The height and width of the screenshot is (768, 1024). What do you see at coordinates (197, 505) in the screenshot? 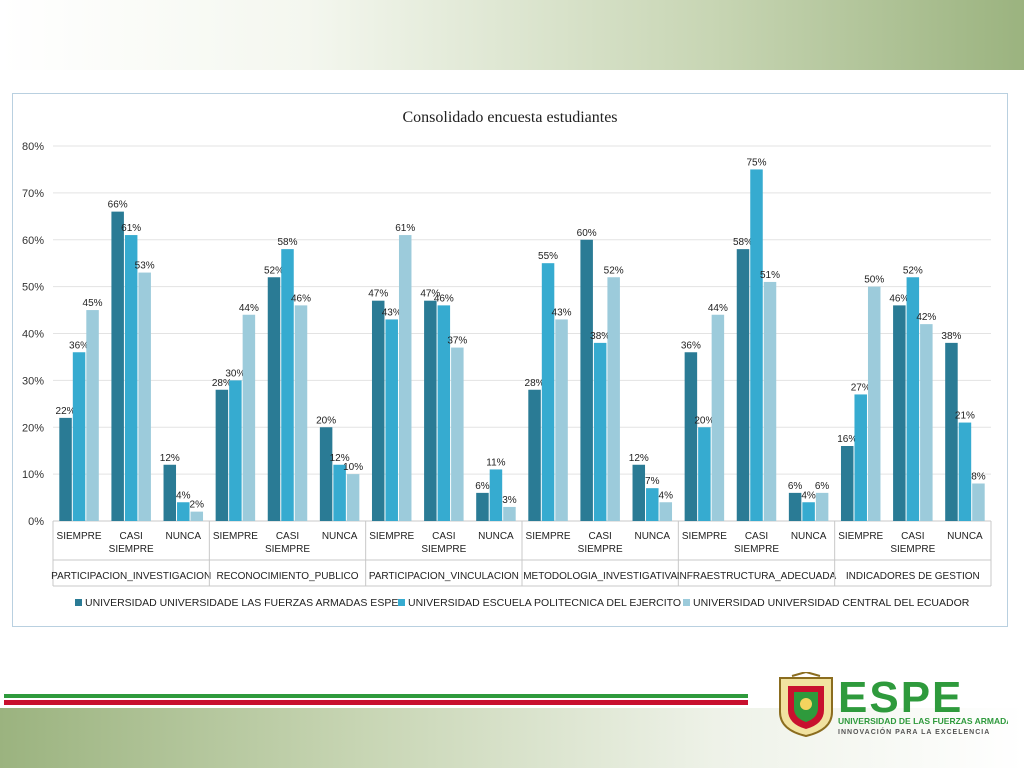
I see `data-label: 2%` at bounding box center [197, 505].